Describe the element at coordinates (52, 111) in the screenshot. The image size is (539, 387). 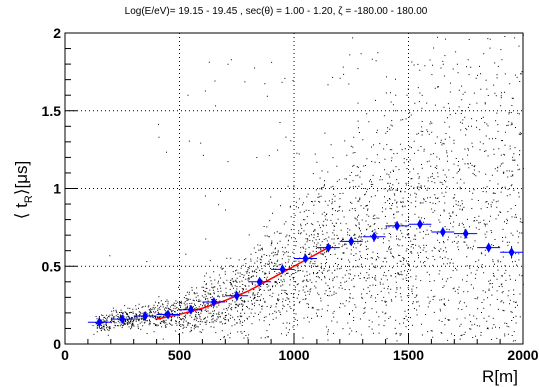
I see `y-tick-label: 1.5` at that location.